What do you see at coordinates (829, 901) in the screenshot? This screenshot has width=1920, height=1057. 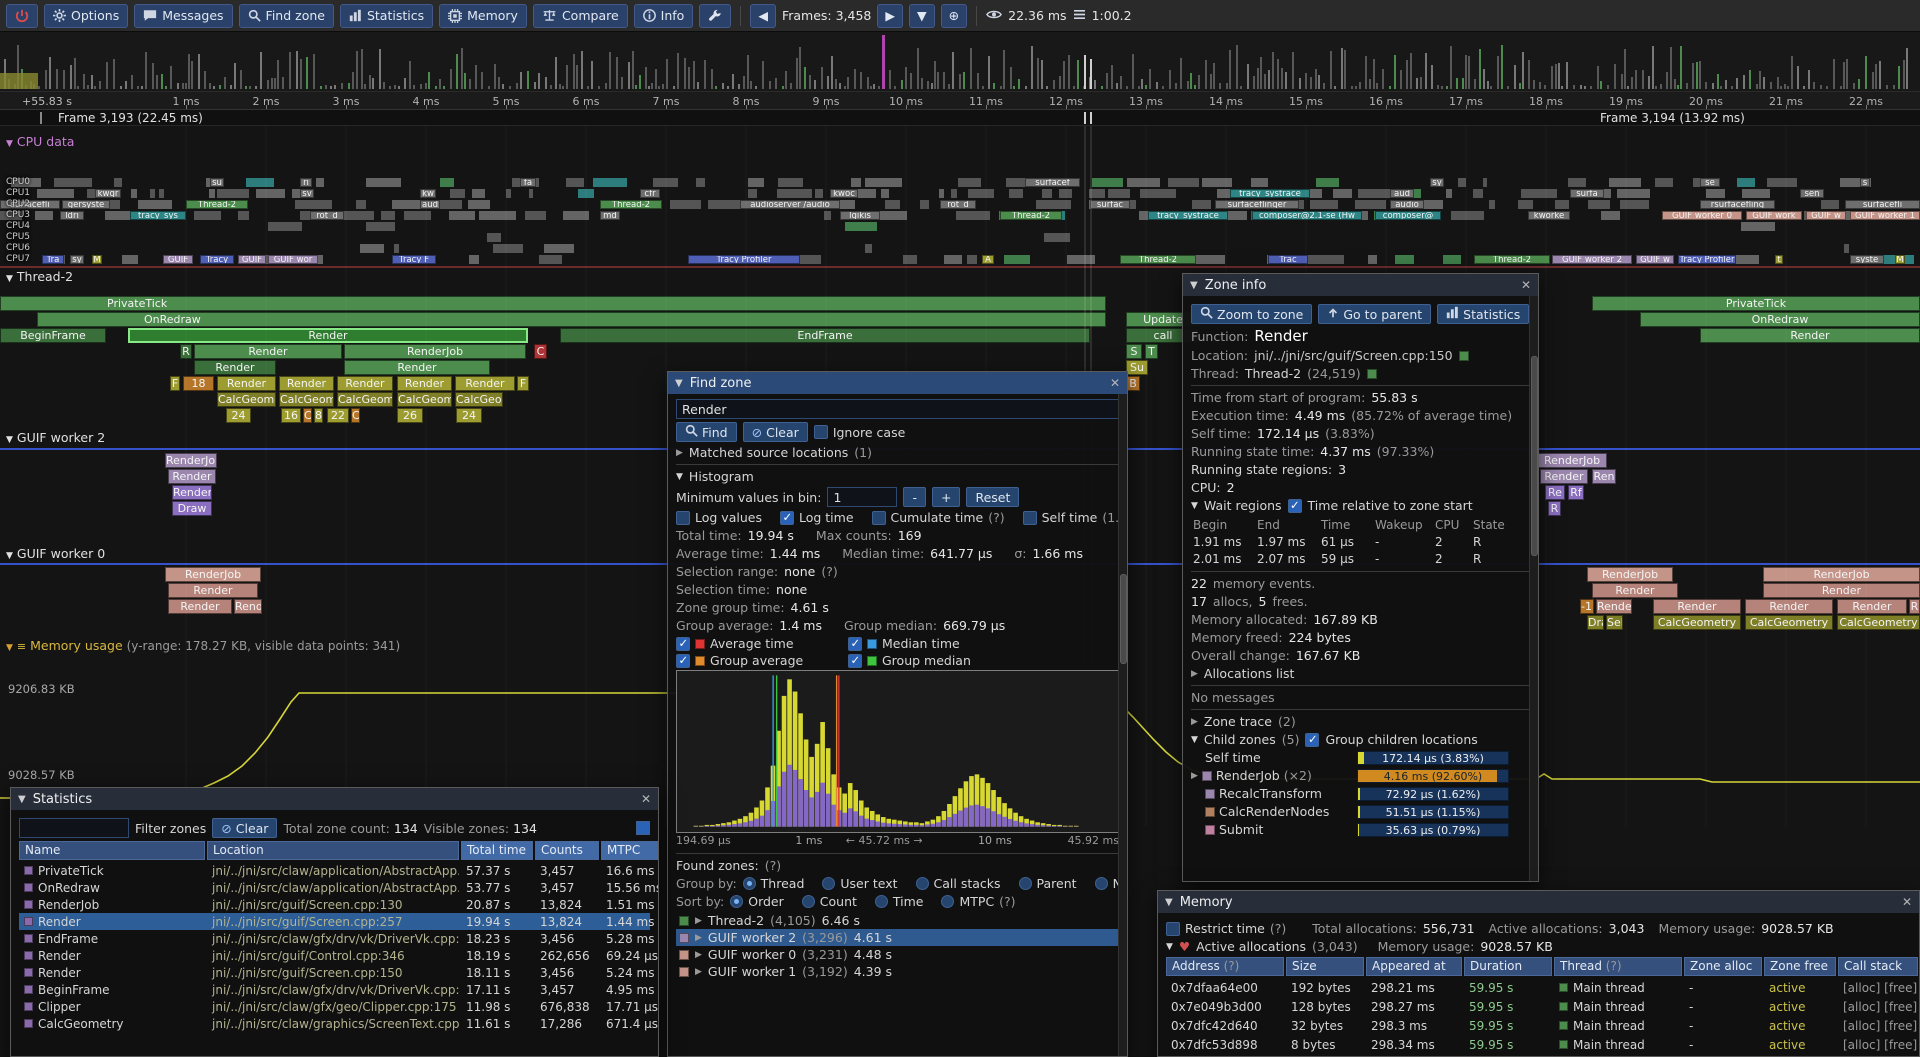 I see `radio-count: Count` at bounding box center [829, 901].